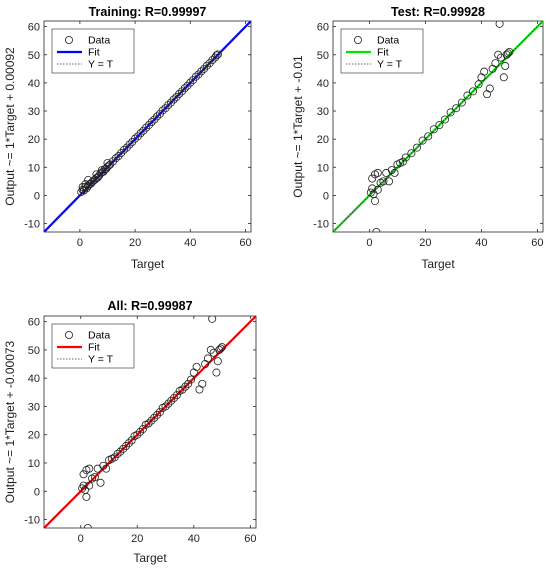  I want to click on y-axis-label: Output ~= 1*Target + -0.00073, so click(10, 421).